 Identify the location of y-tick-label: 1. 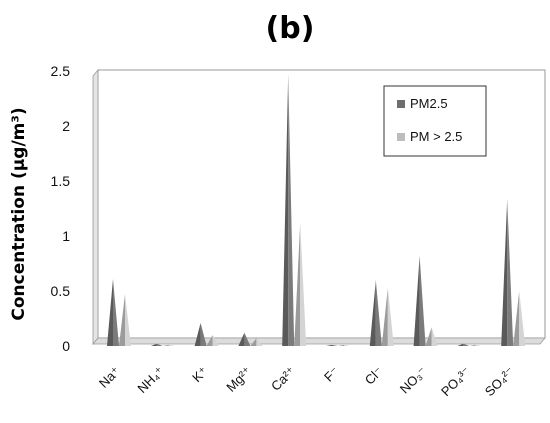
(66, 236).